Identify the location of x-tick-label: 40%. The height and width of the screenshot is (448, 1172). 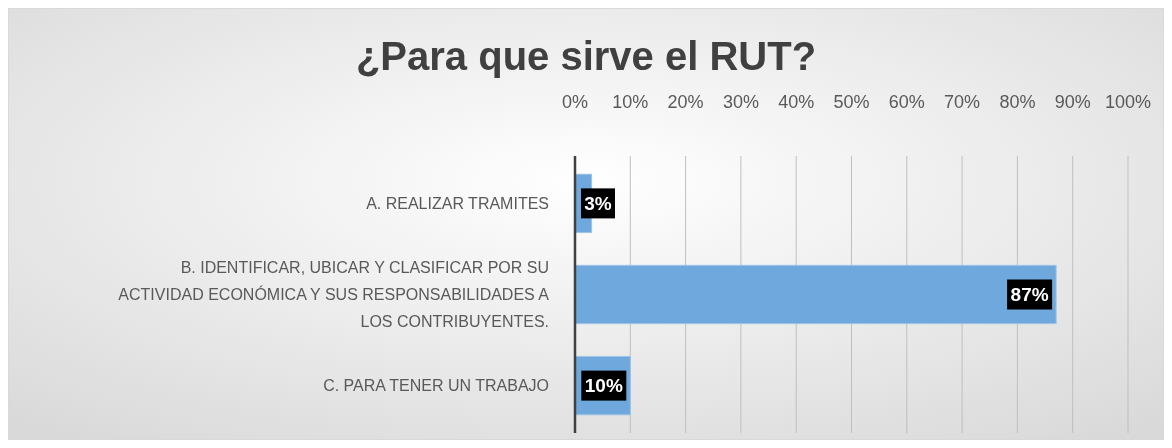
(796, 102).